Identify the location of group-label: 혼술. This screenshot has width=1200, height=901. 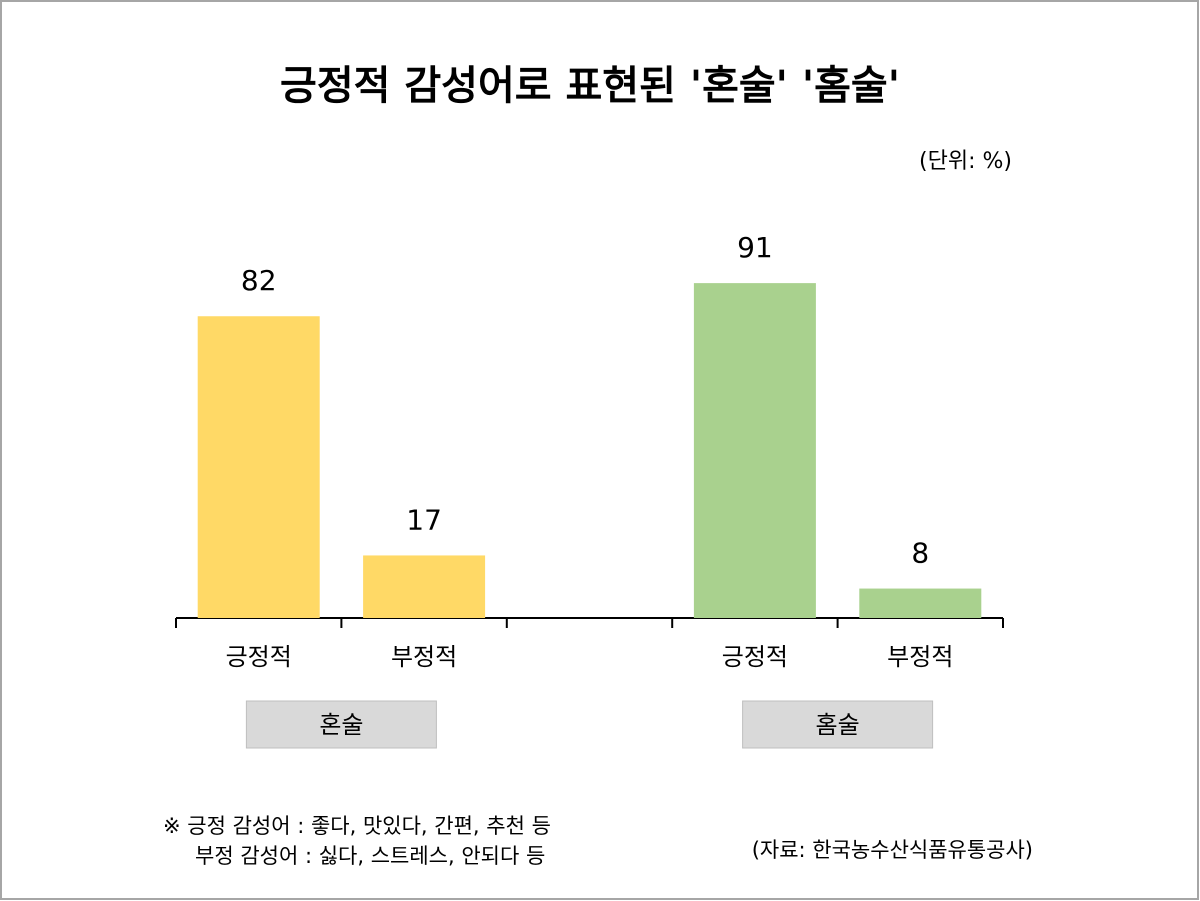
(341, 725).